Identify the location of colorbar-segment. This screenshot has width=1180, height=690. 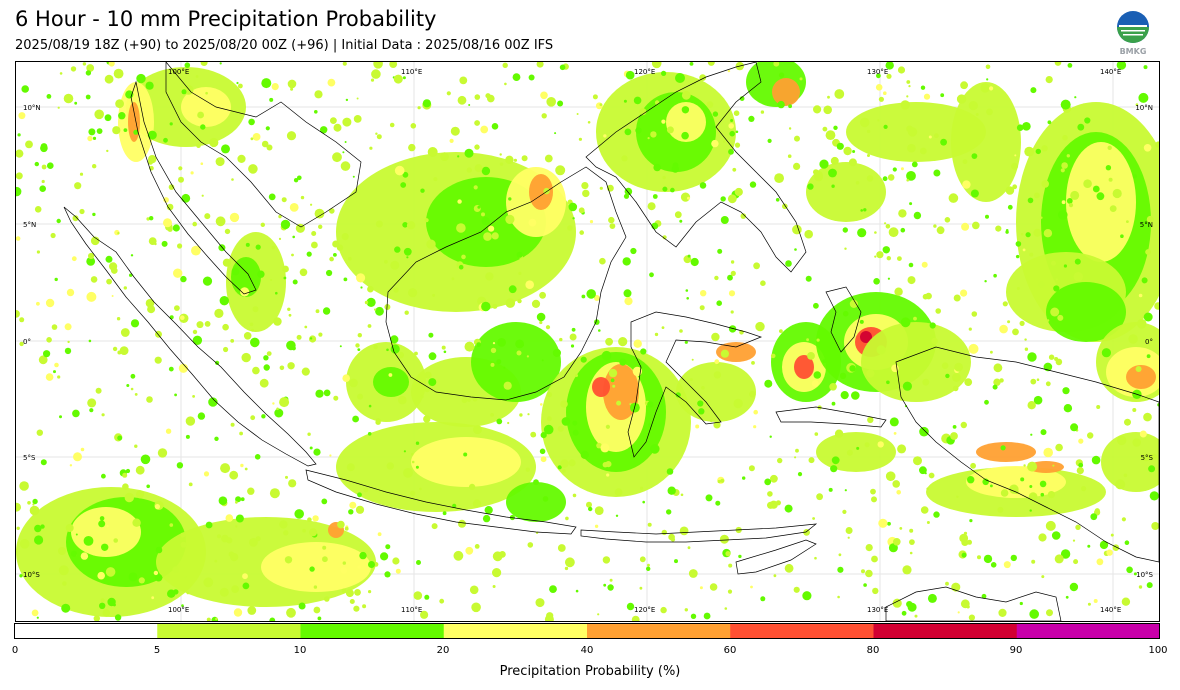
(515, 631).